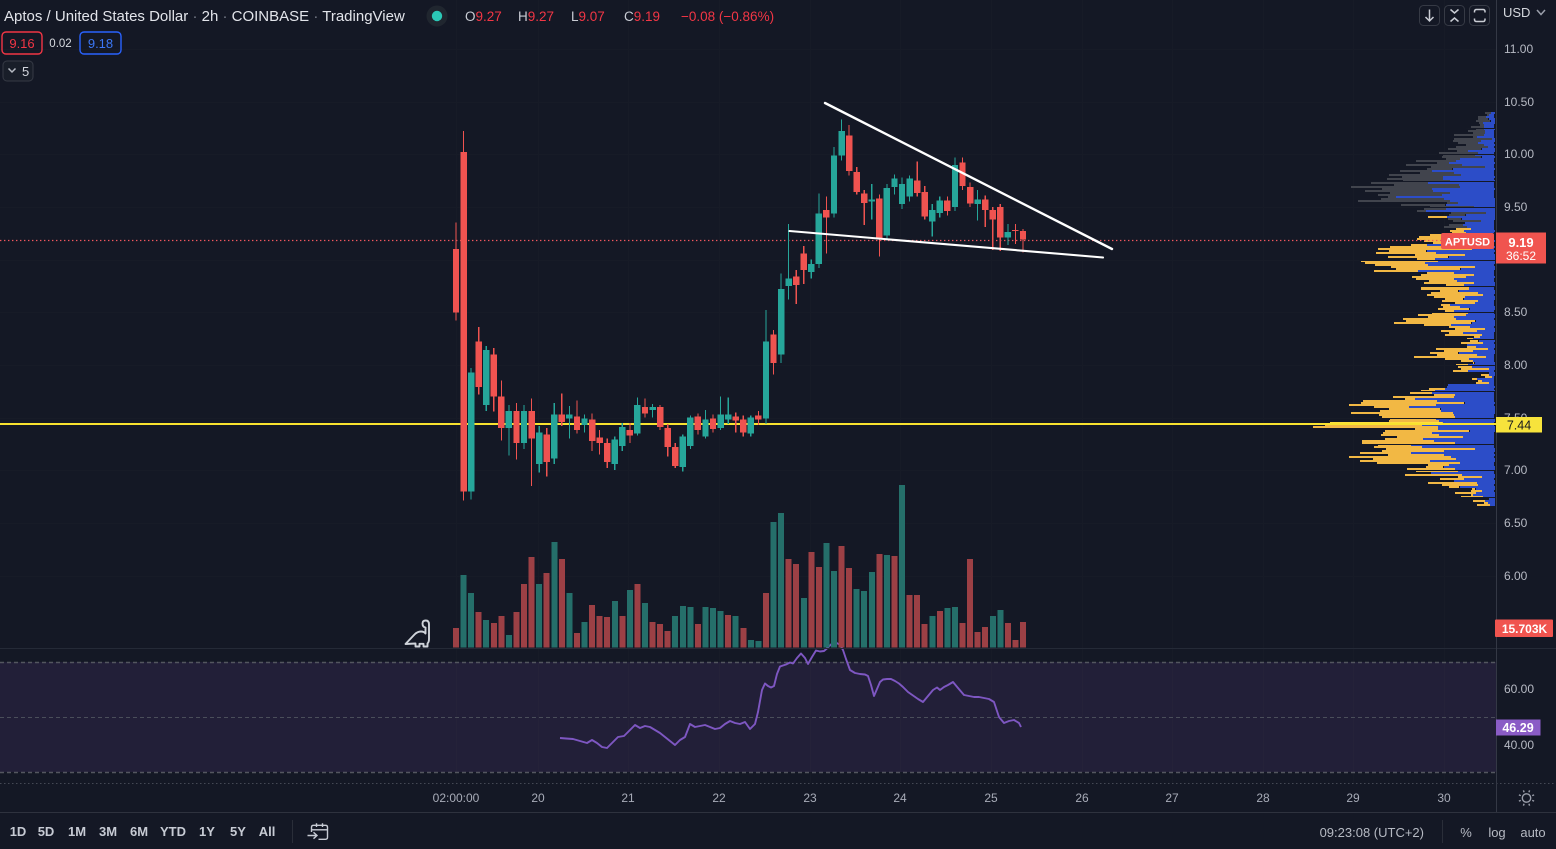 The height and width of the screenshot is (849, 1556). I want to click on svg-text: 02:00:00, so click(456, 798).